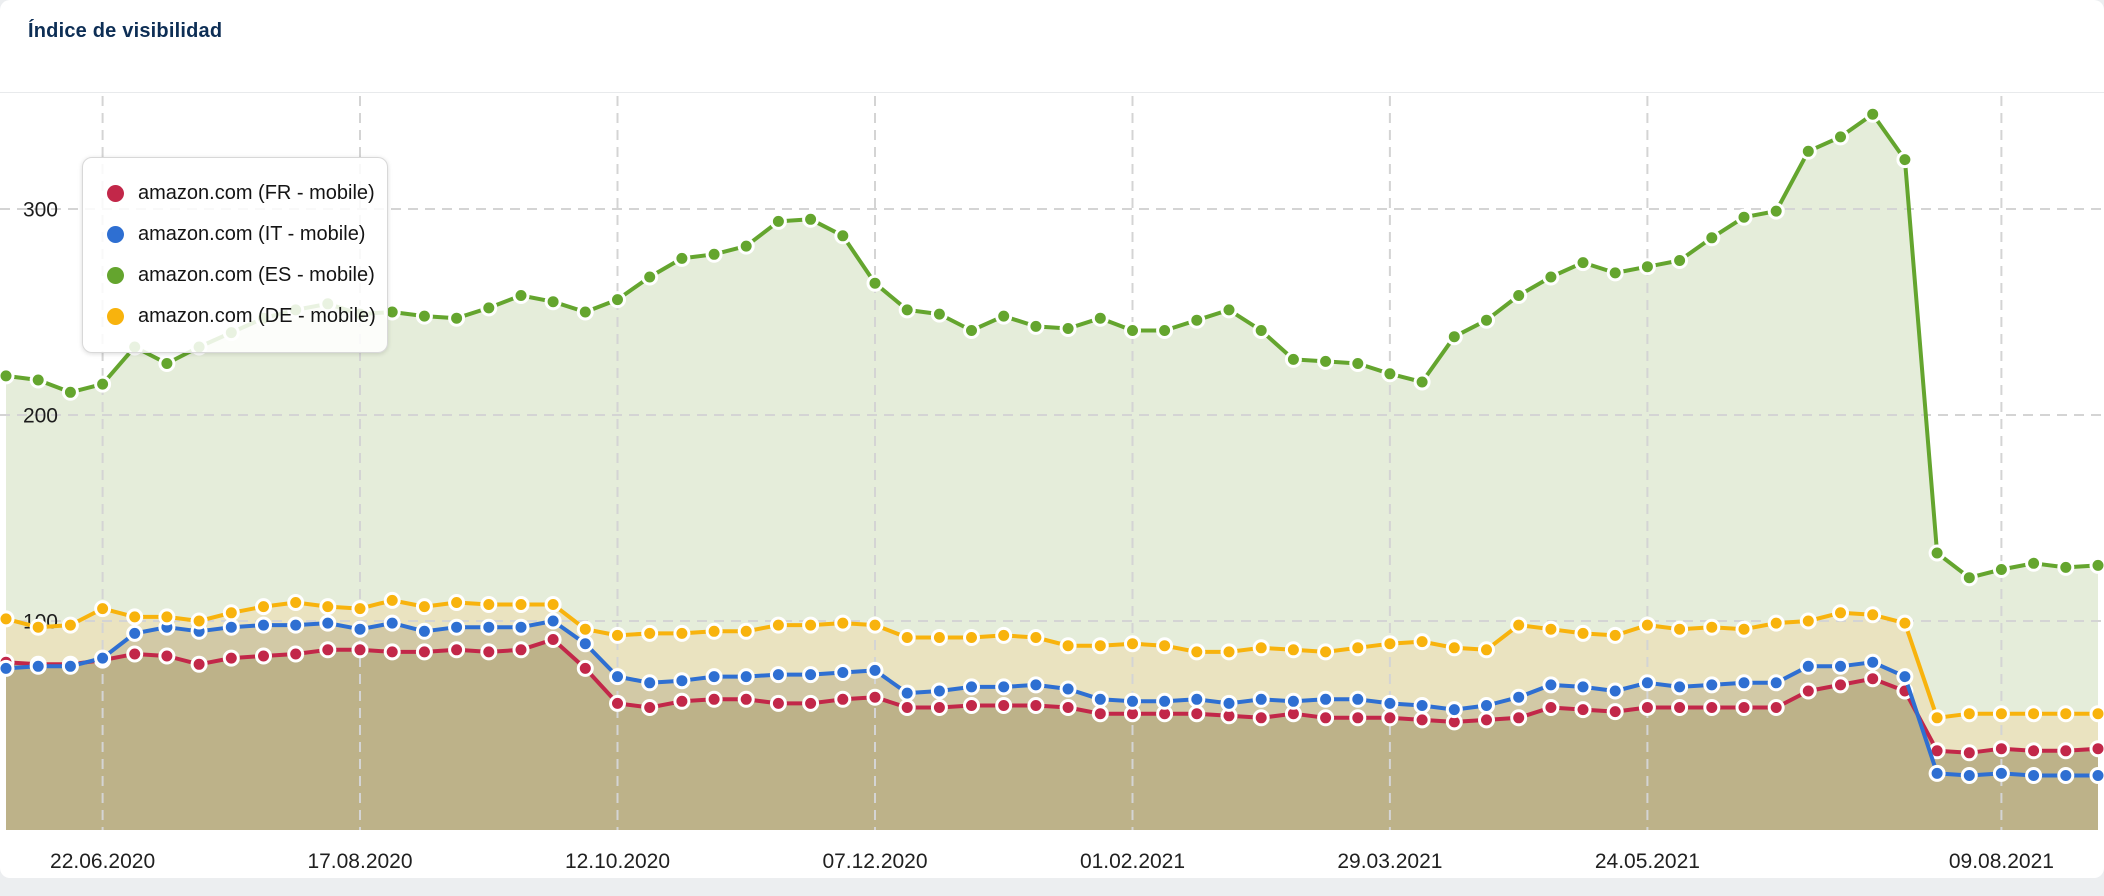 This screenshot has height=896, width=2104. I want to click on legend-item-fr-mobile: amazon.com (FR - mobile), so click(241, 193).